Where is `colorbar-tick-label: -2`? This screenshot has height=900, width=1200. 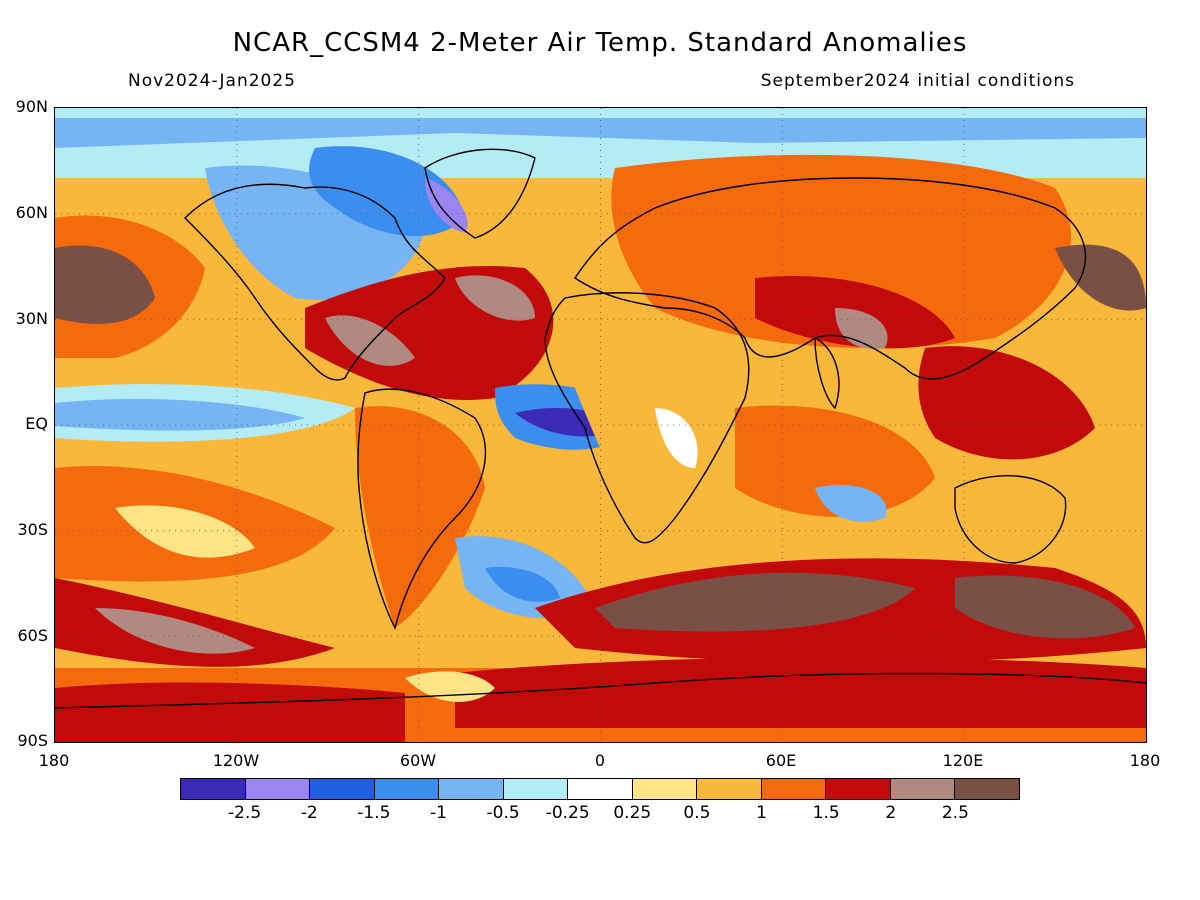 colorbar-tick-label: -2 is located at coordinates (309, 813).